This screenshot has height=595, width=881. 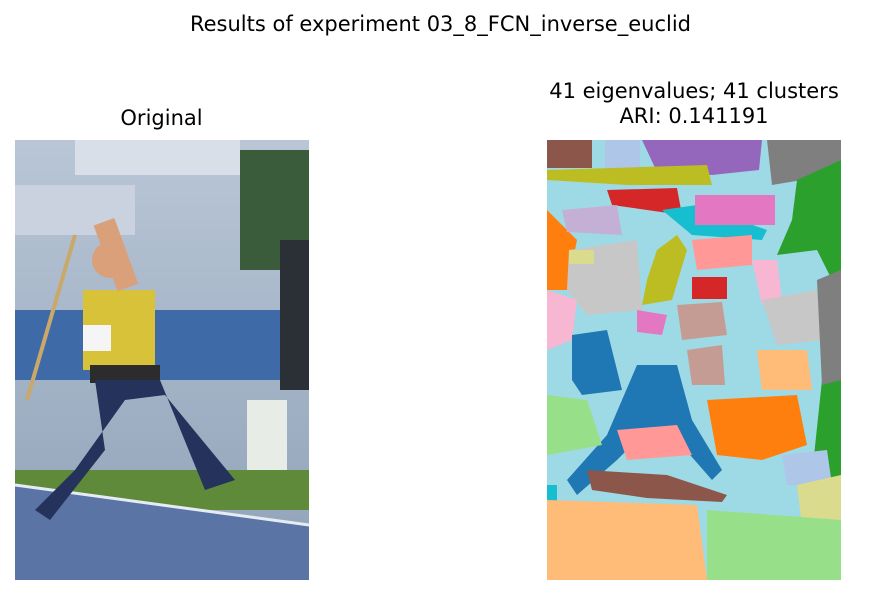 I want to click on segmentation-title-line1: 41 eigenvalues; 41 clusters, so click(x=694, y=91).